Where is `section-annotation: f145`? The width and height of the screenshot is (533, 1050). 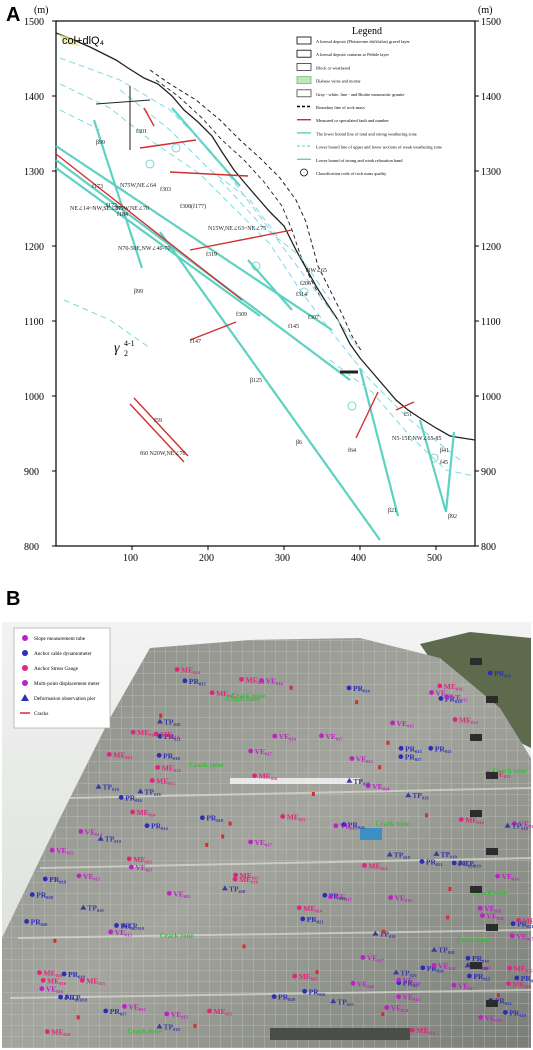 section-annotation: f145 is located at coordinates (293, 326).